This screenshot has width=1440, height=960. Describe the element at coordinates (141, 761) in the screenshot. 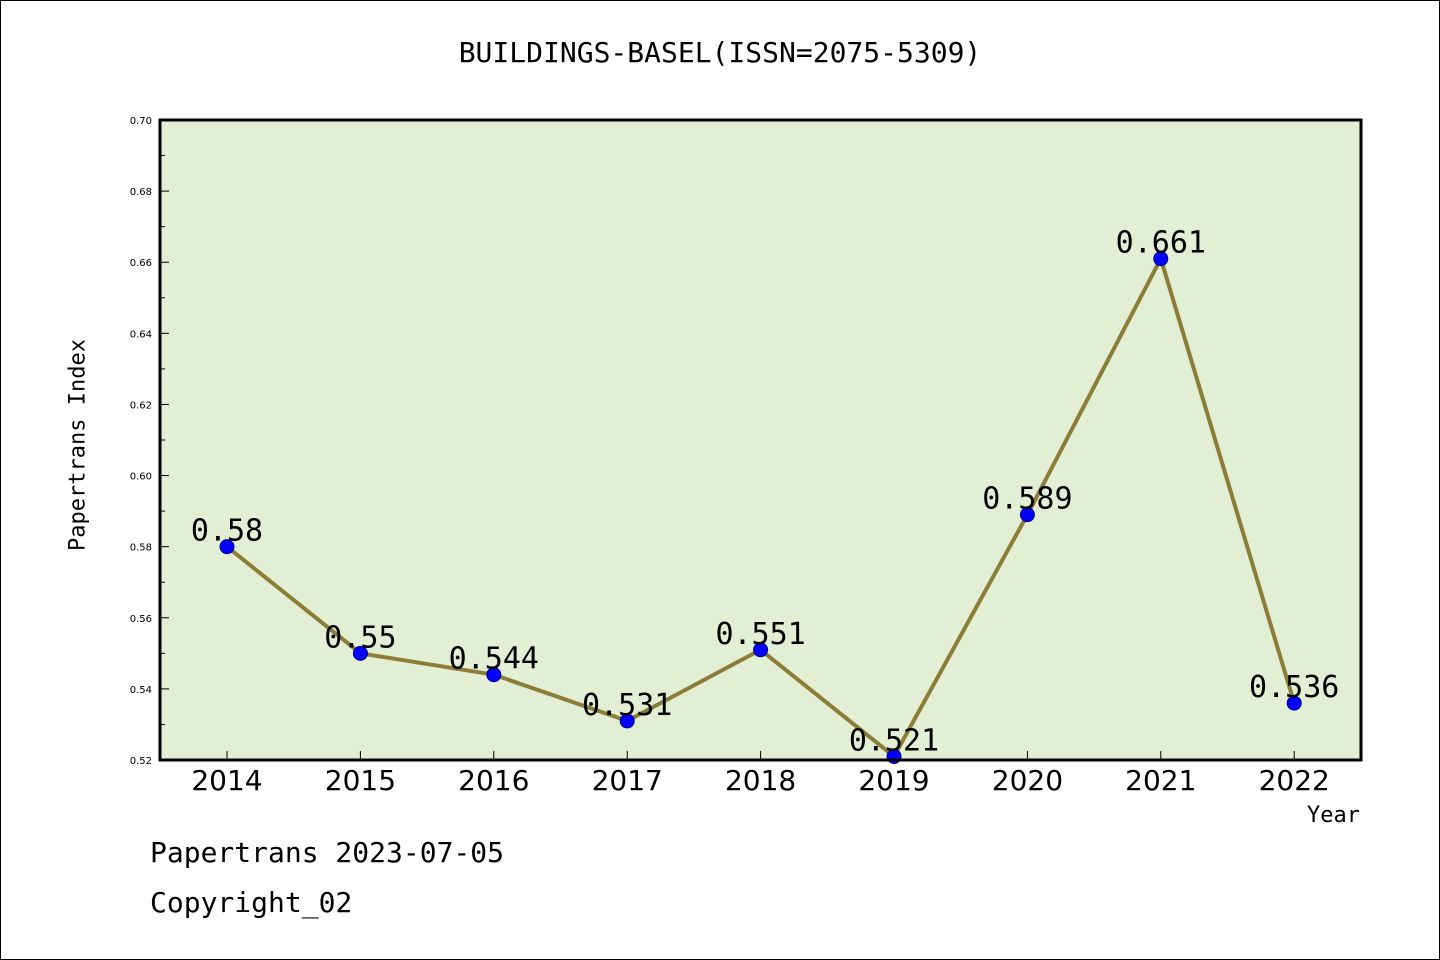

I see `y-tick-label: 0.52` at that location.